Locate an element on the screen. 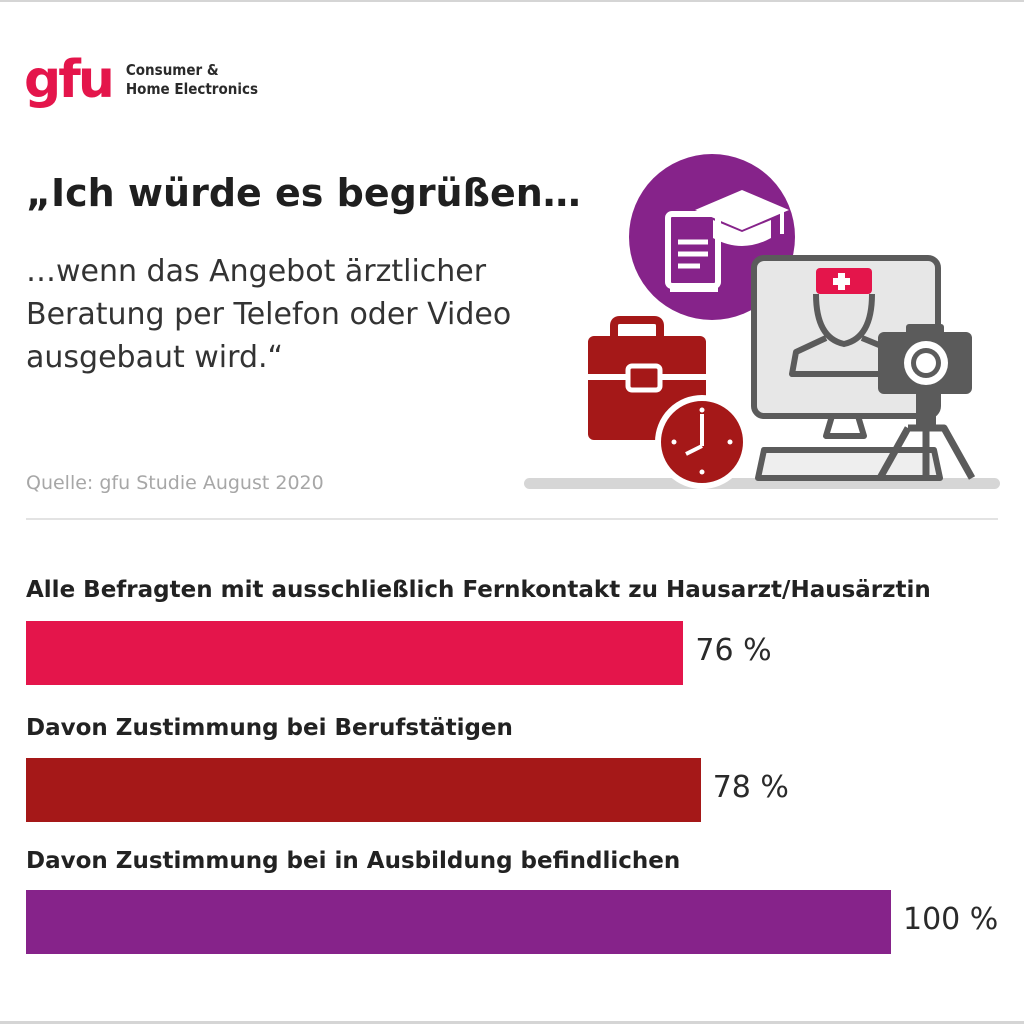 This screenshot has width=1024, height=1024. clock-icon is located at coordinates (702, 442).